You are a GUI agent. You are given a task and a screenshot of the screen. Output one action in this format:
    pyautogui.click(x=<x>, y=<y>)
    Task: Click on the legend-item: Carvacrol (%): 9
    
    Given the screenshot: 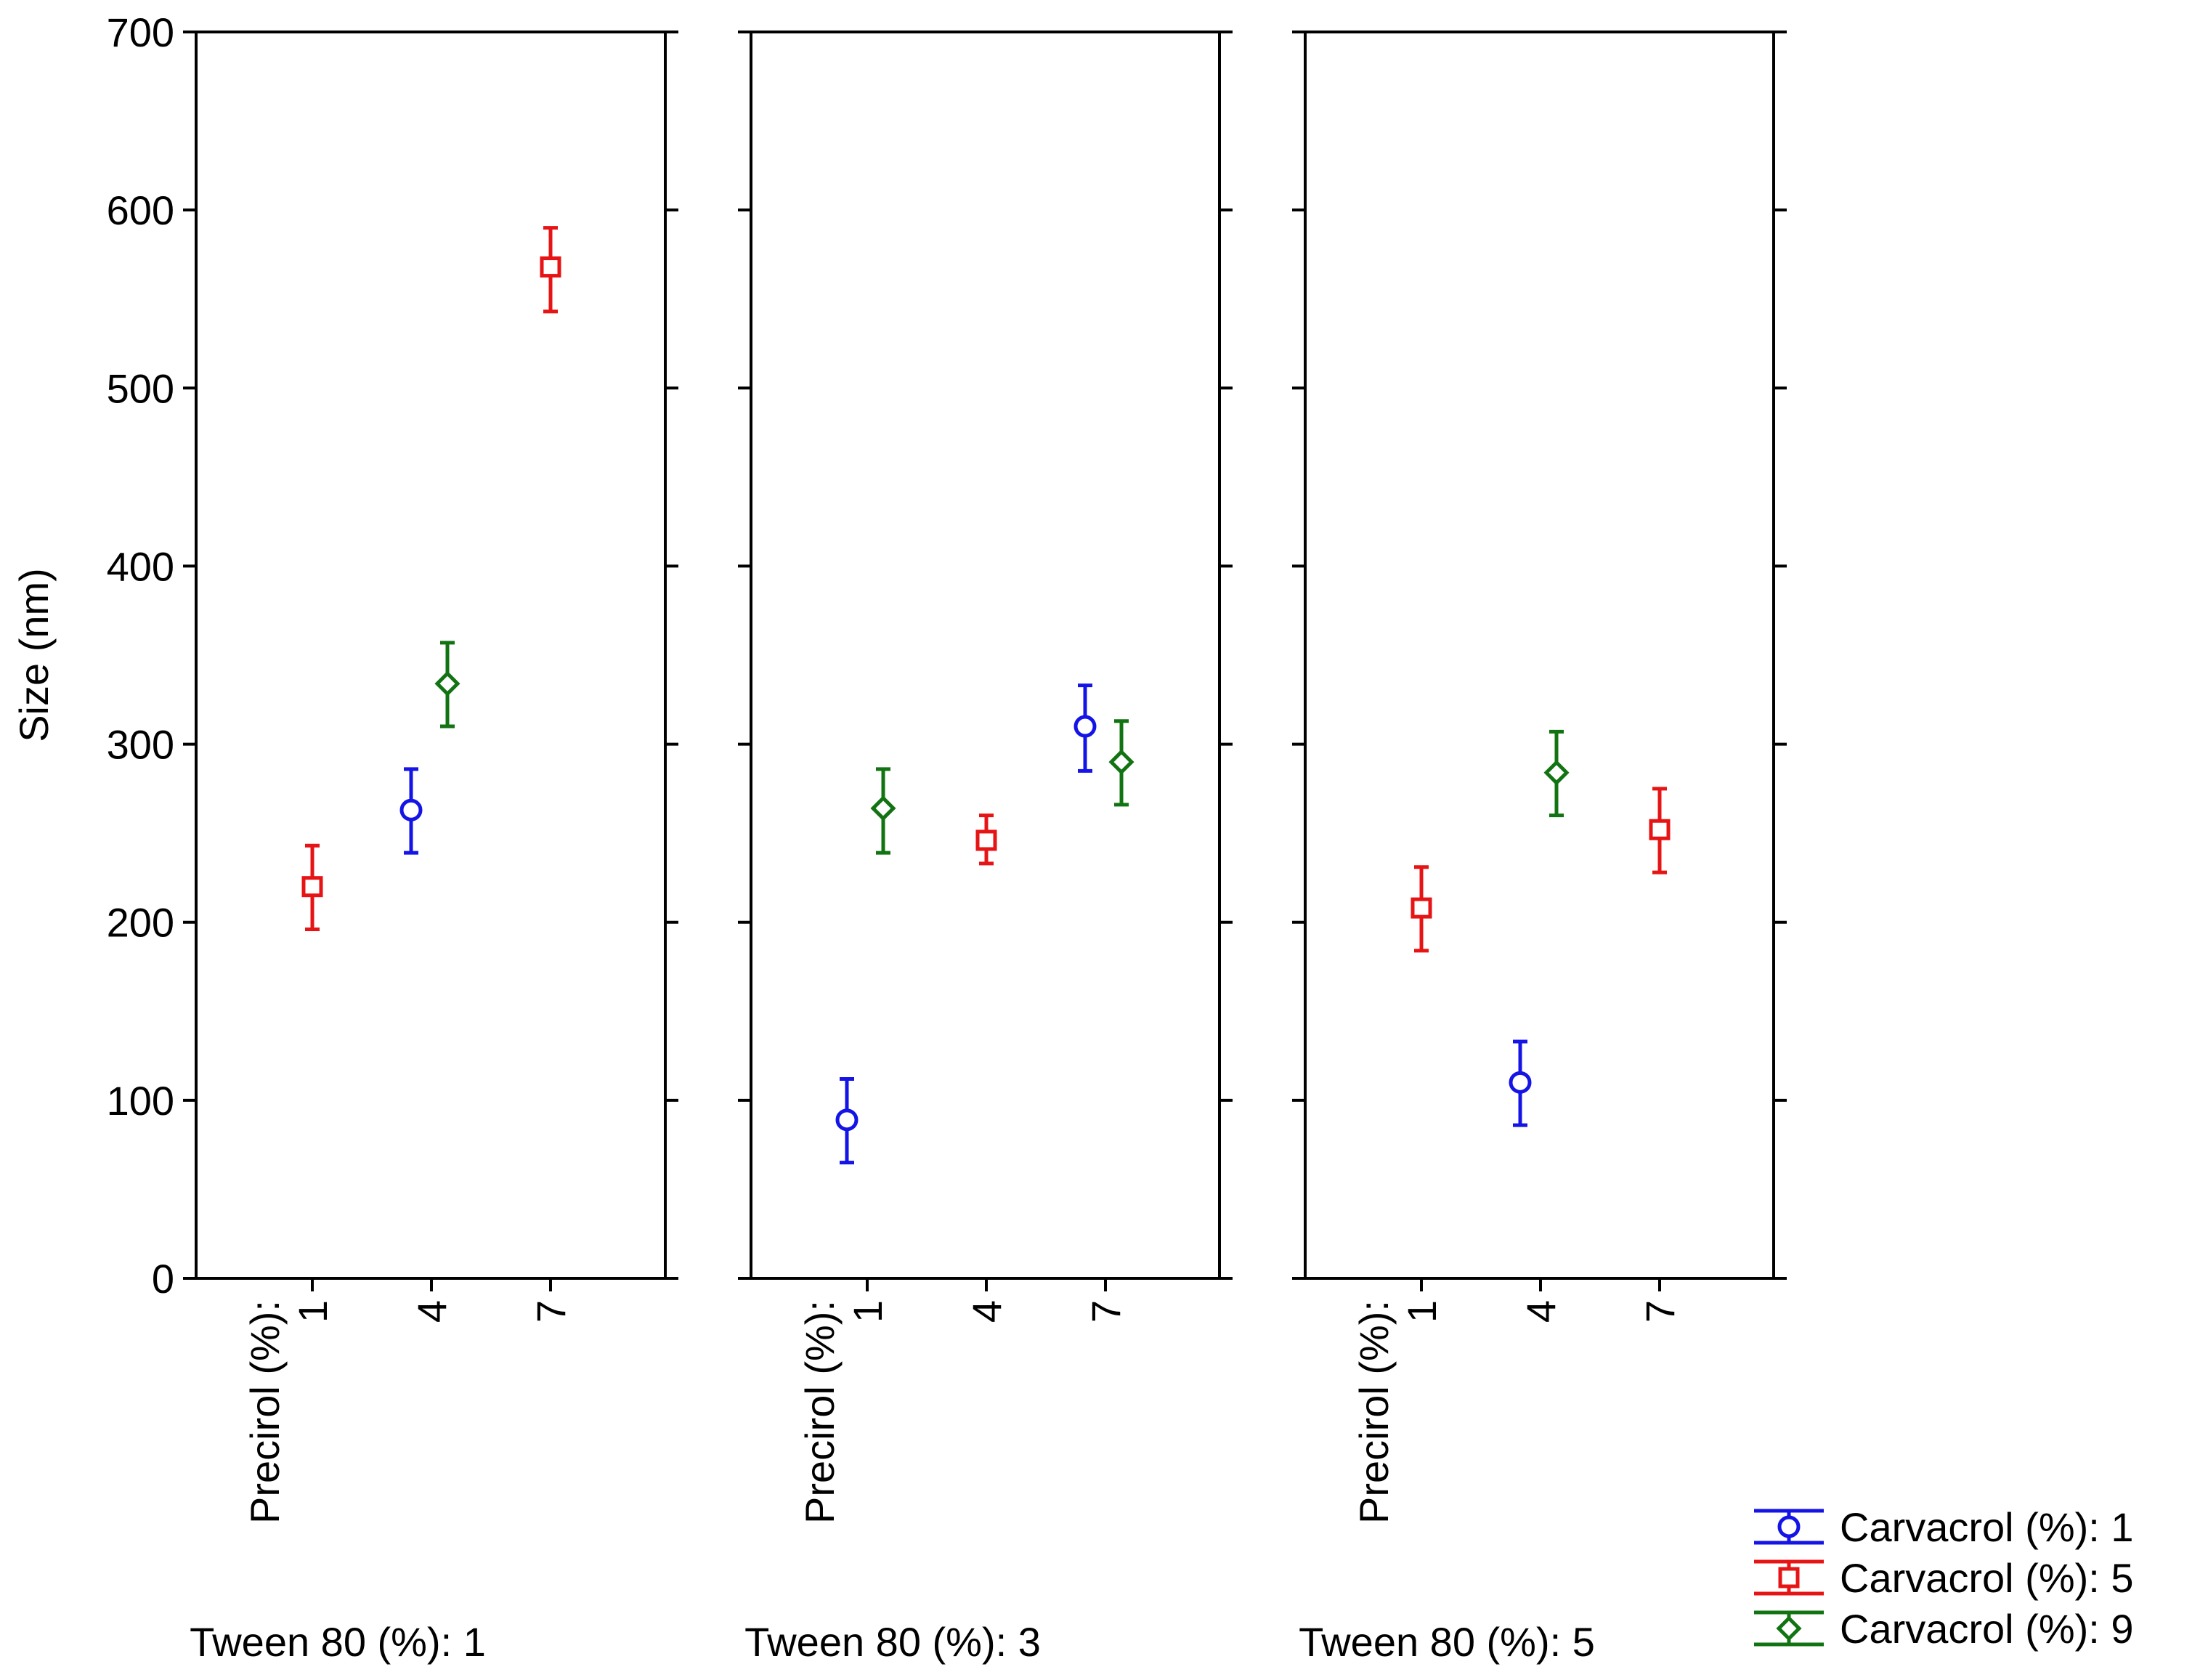 What is the action you would take?
    pyautogui.click(x=1944, y=1629)
    